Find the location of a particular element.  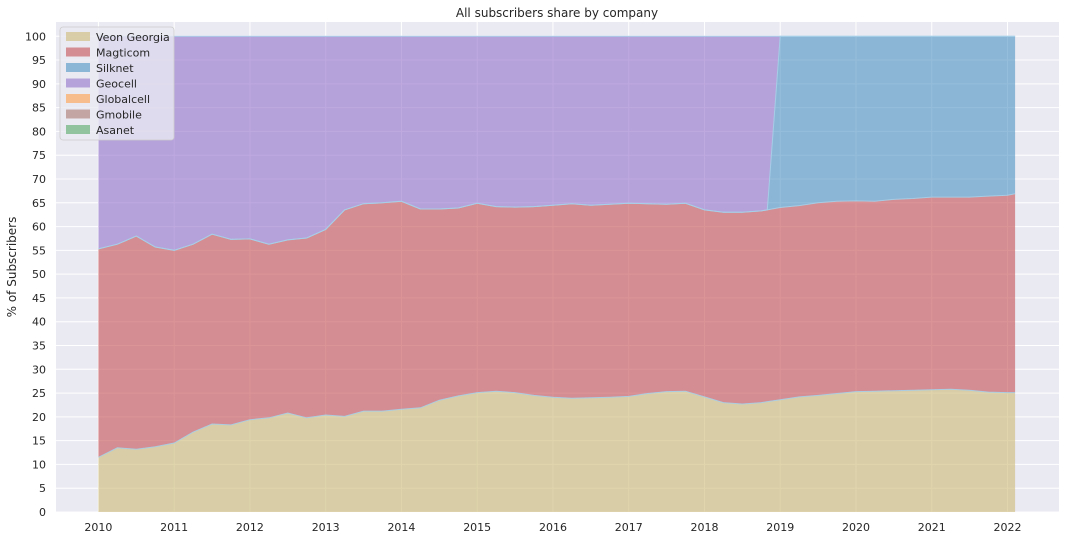

legend-label: Geocell is located at coordinates (116, 84).